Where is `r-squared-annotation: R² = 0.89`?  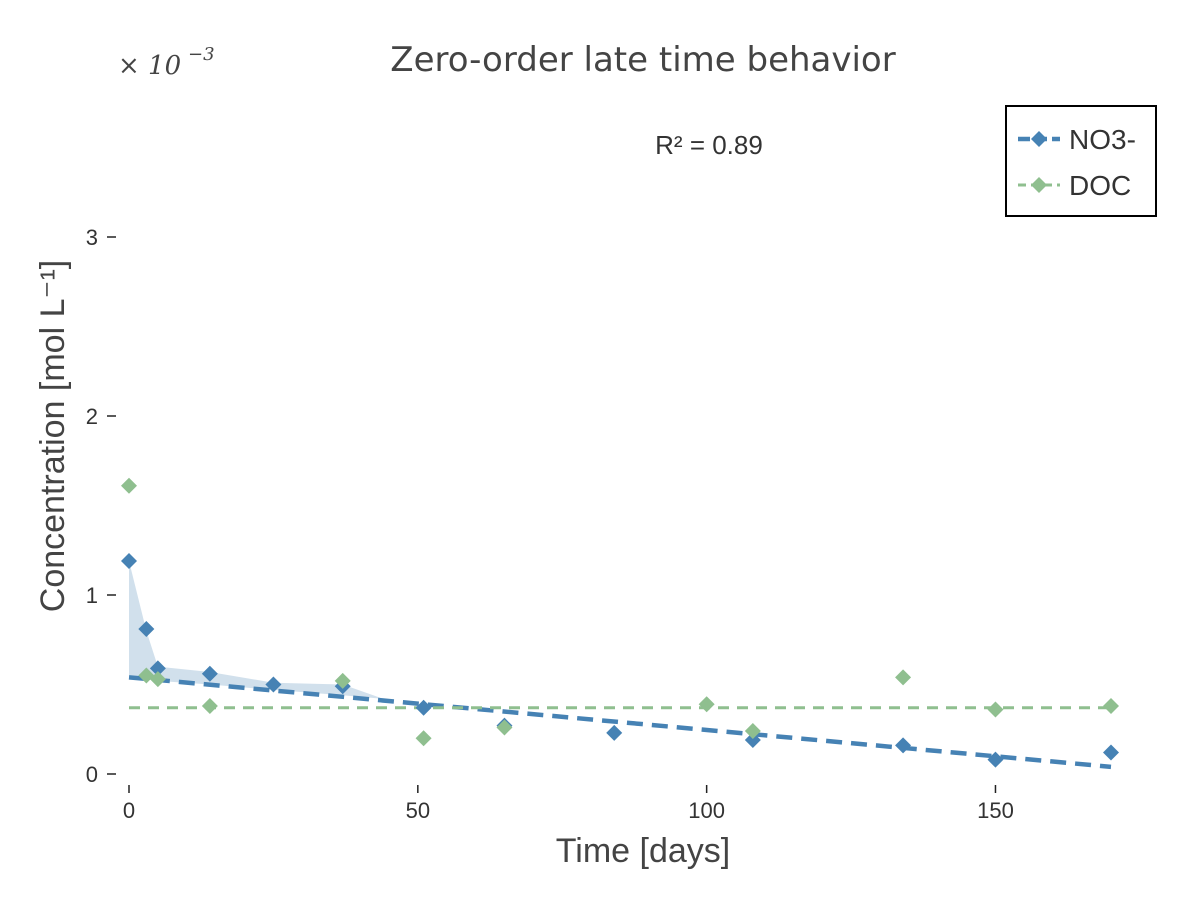 r-squared-annotation: R² = 0.89 is located at coordinates (709, 145).